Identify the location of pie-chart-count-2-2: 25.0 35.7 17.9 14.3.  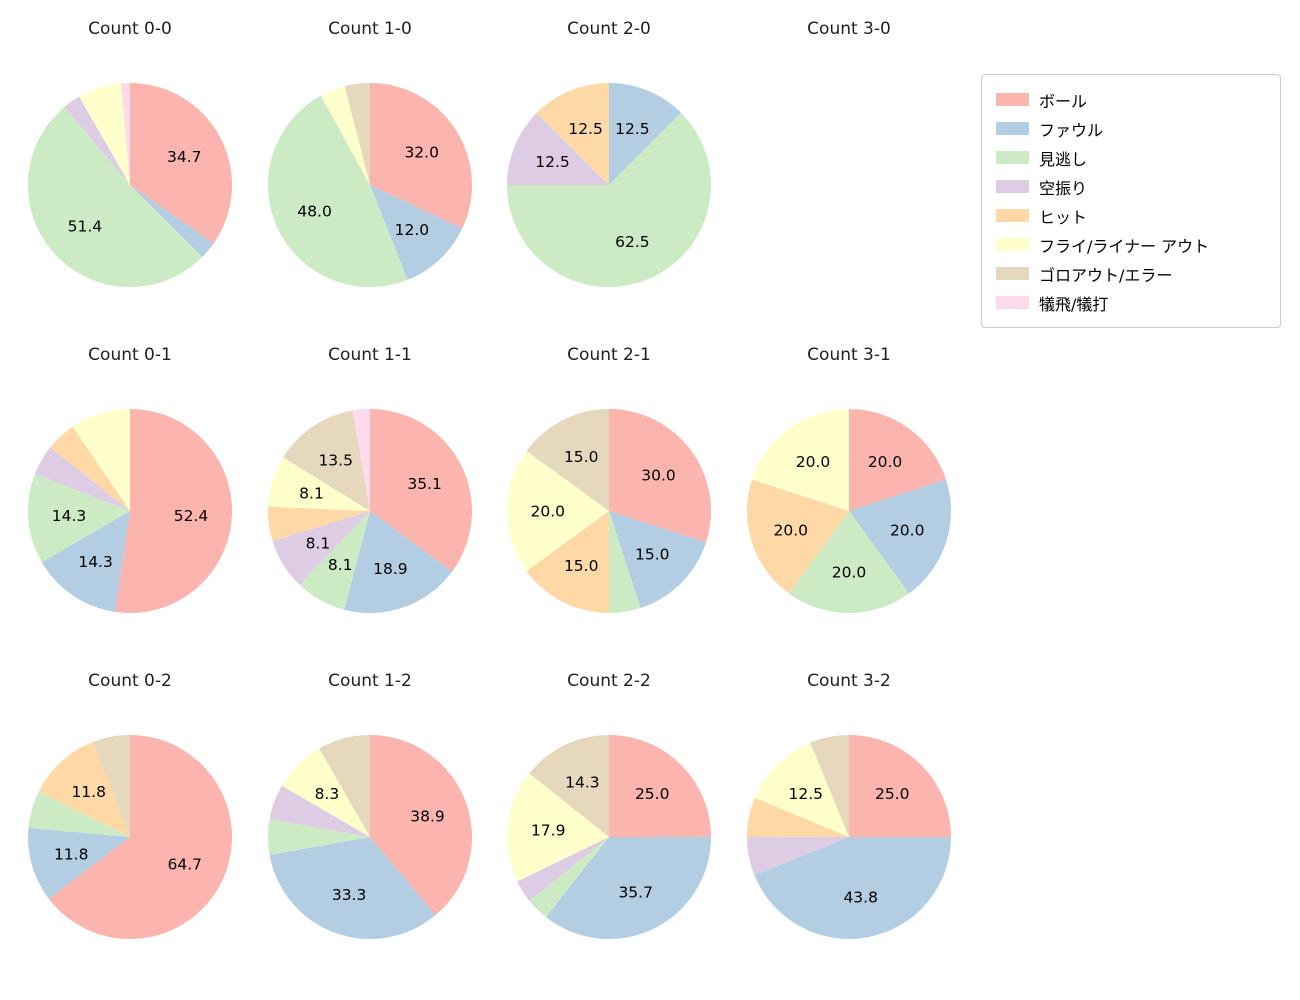
(609, 837).